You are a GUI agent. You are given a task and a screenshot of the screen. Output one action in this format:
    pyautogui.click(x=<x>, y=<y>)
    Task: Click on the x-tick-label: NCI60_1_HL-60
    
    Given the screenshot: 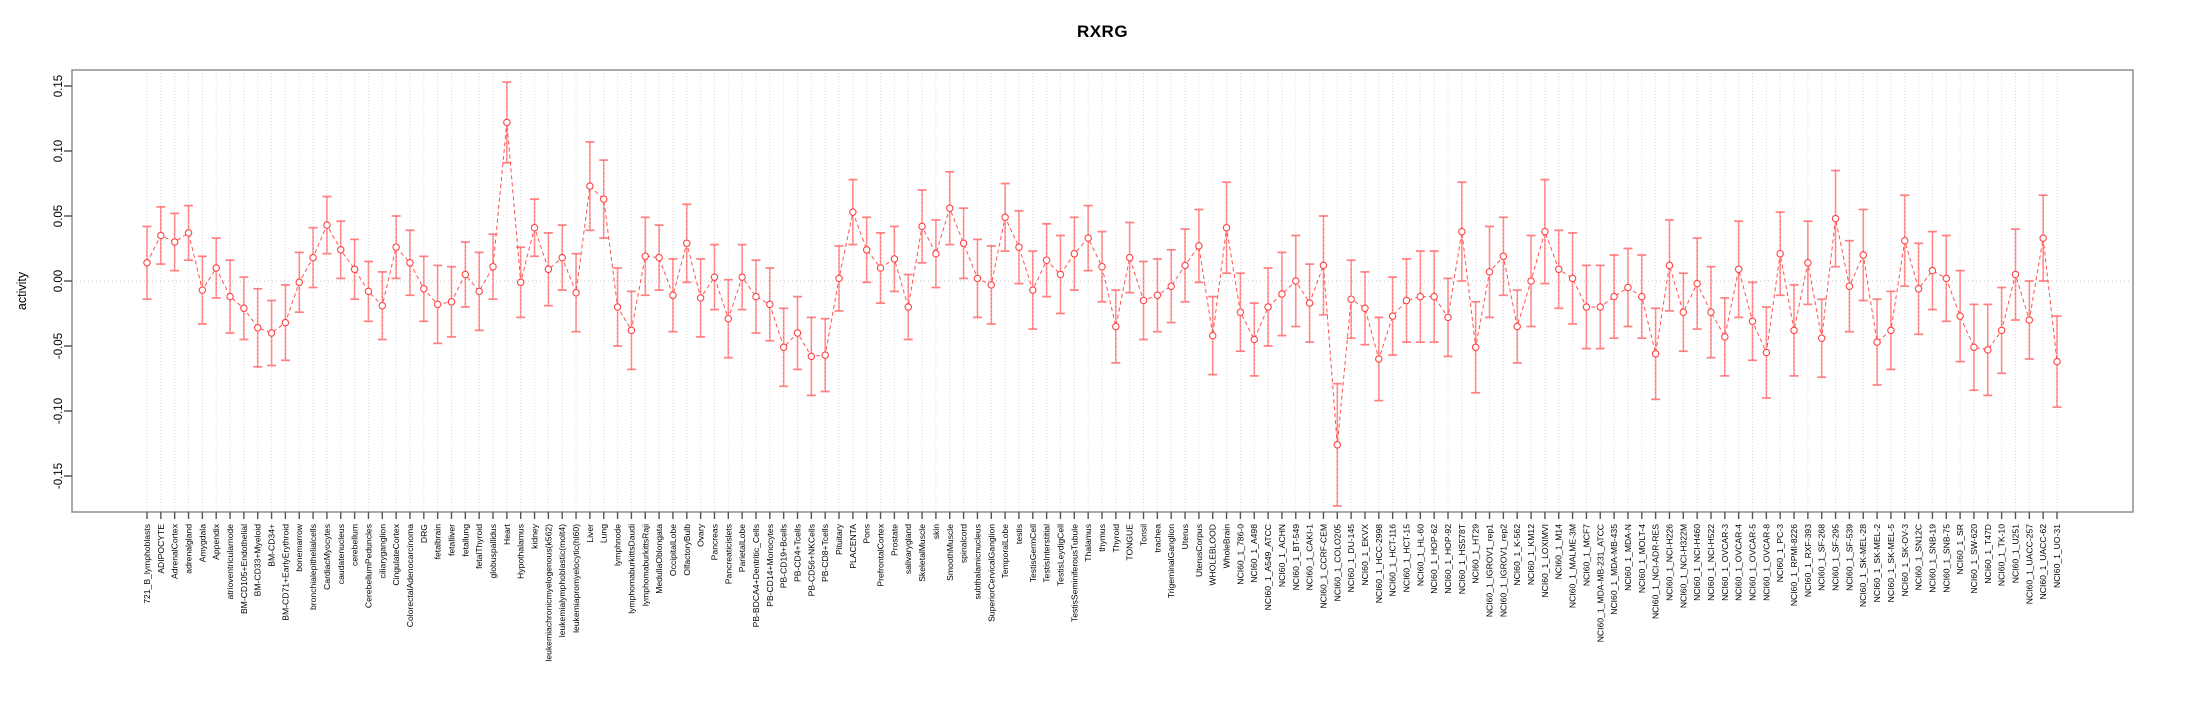 What is the action you would take?
    pyautogui.click(x=1420, y=555)
    